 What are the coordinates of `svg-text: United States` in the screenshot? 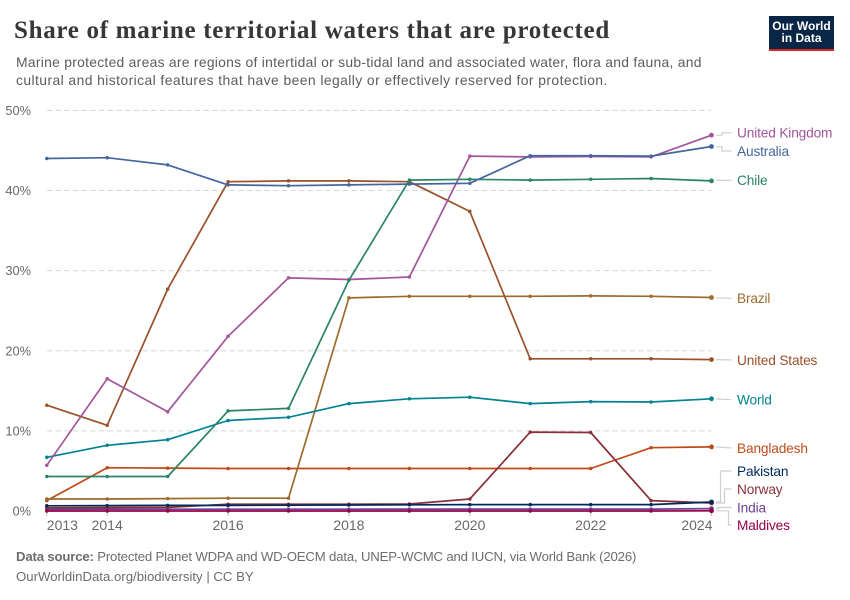 It's located at (777, 360).